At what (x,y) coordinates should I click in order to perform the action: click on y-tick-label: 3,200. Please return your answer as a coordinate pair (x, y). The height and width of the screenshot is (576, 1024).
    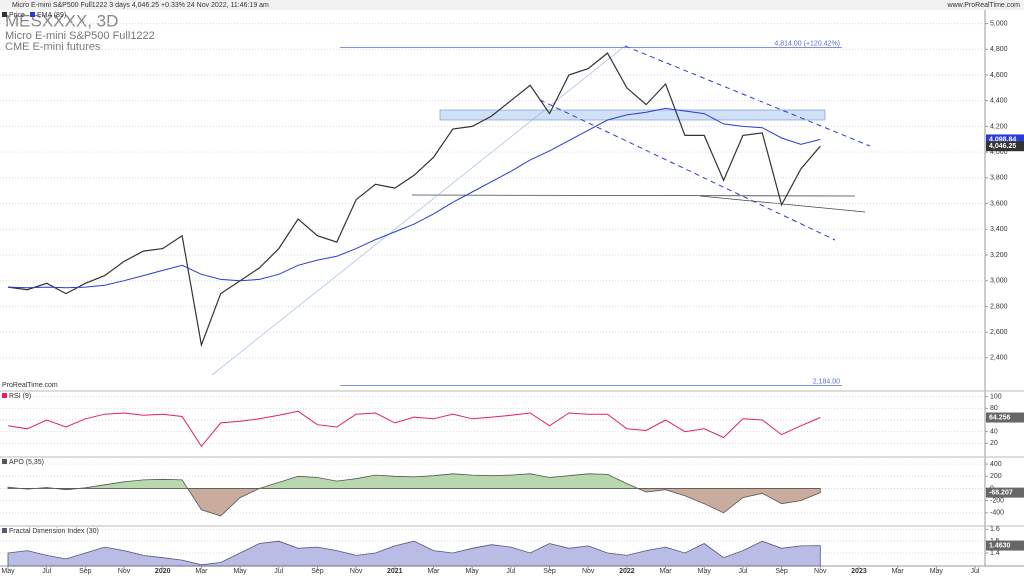
    Looking at the image, I should click on (999, 255).